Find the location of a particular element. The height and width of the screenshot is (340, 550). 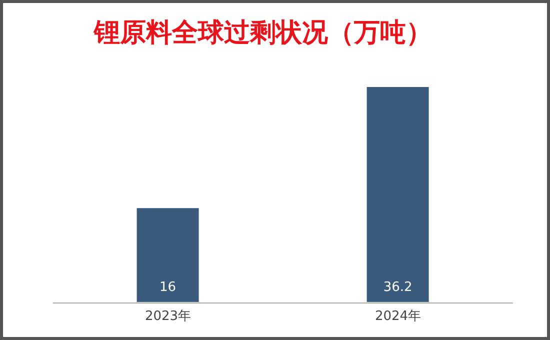

data-label: 36.2 is located at coordinates (397, 287).